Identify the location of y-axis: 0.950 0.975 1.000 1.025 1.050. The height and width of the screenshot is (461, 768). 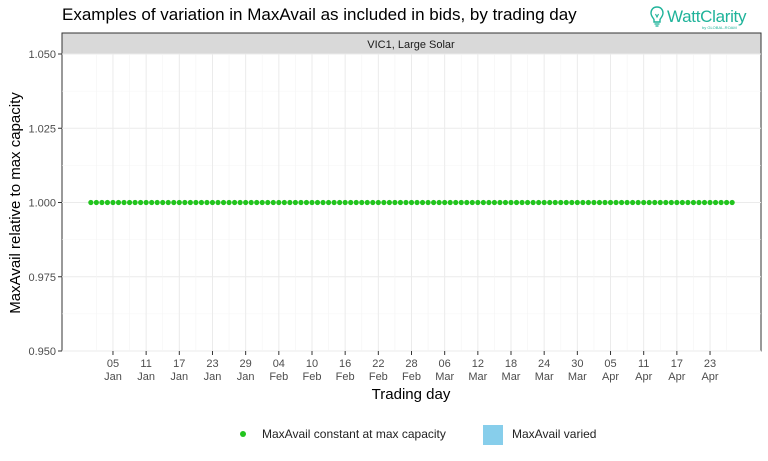
(45, 203).